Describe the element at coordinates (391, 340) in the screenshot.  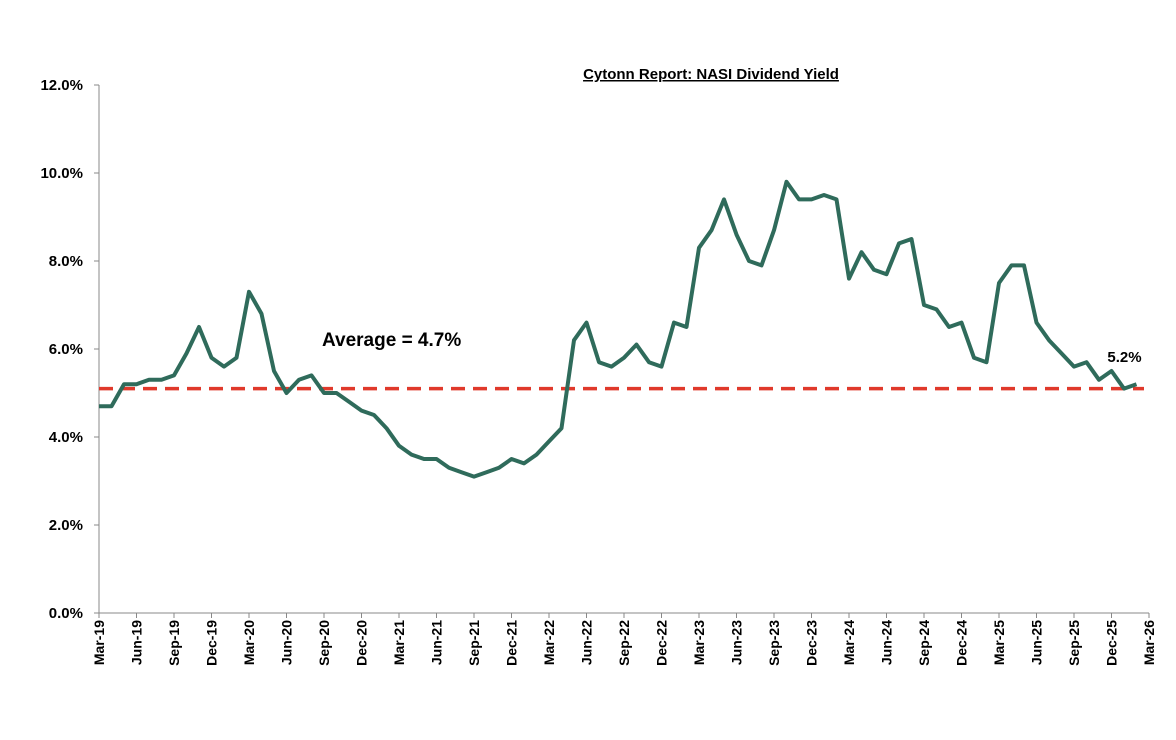
I see `average-label: Average = 4.7%` at that location.